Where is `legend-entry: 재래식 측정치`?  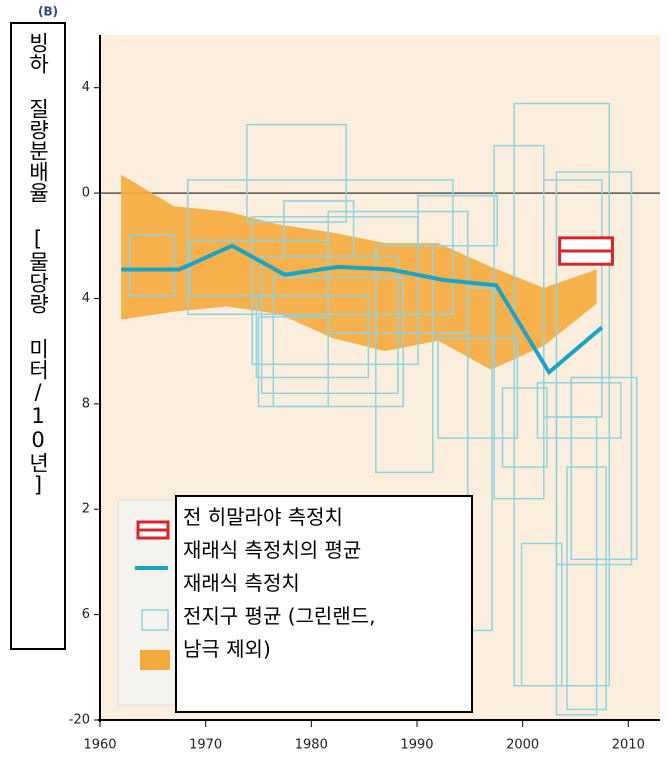
legend-entry: 재래식 측정치 is located at coordinates (241, 583).